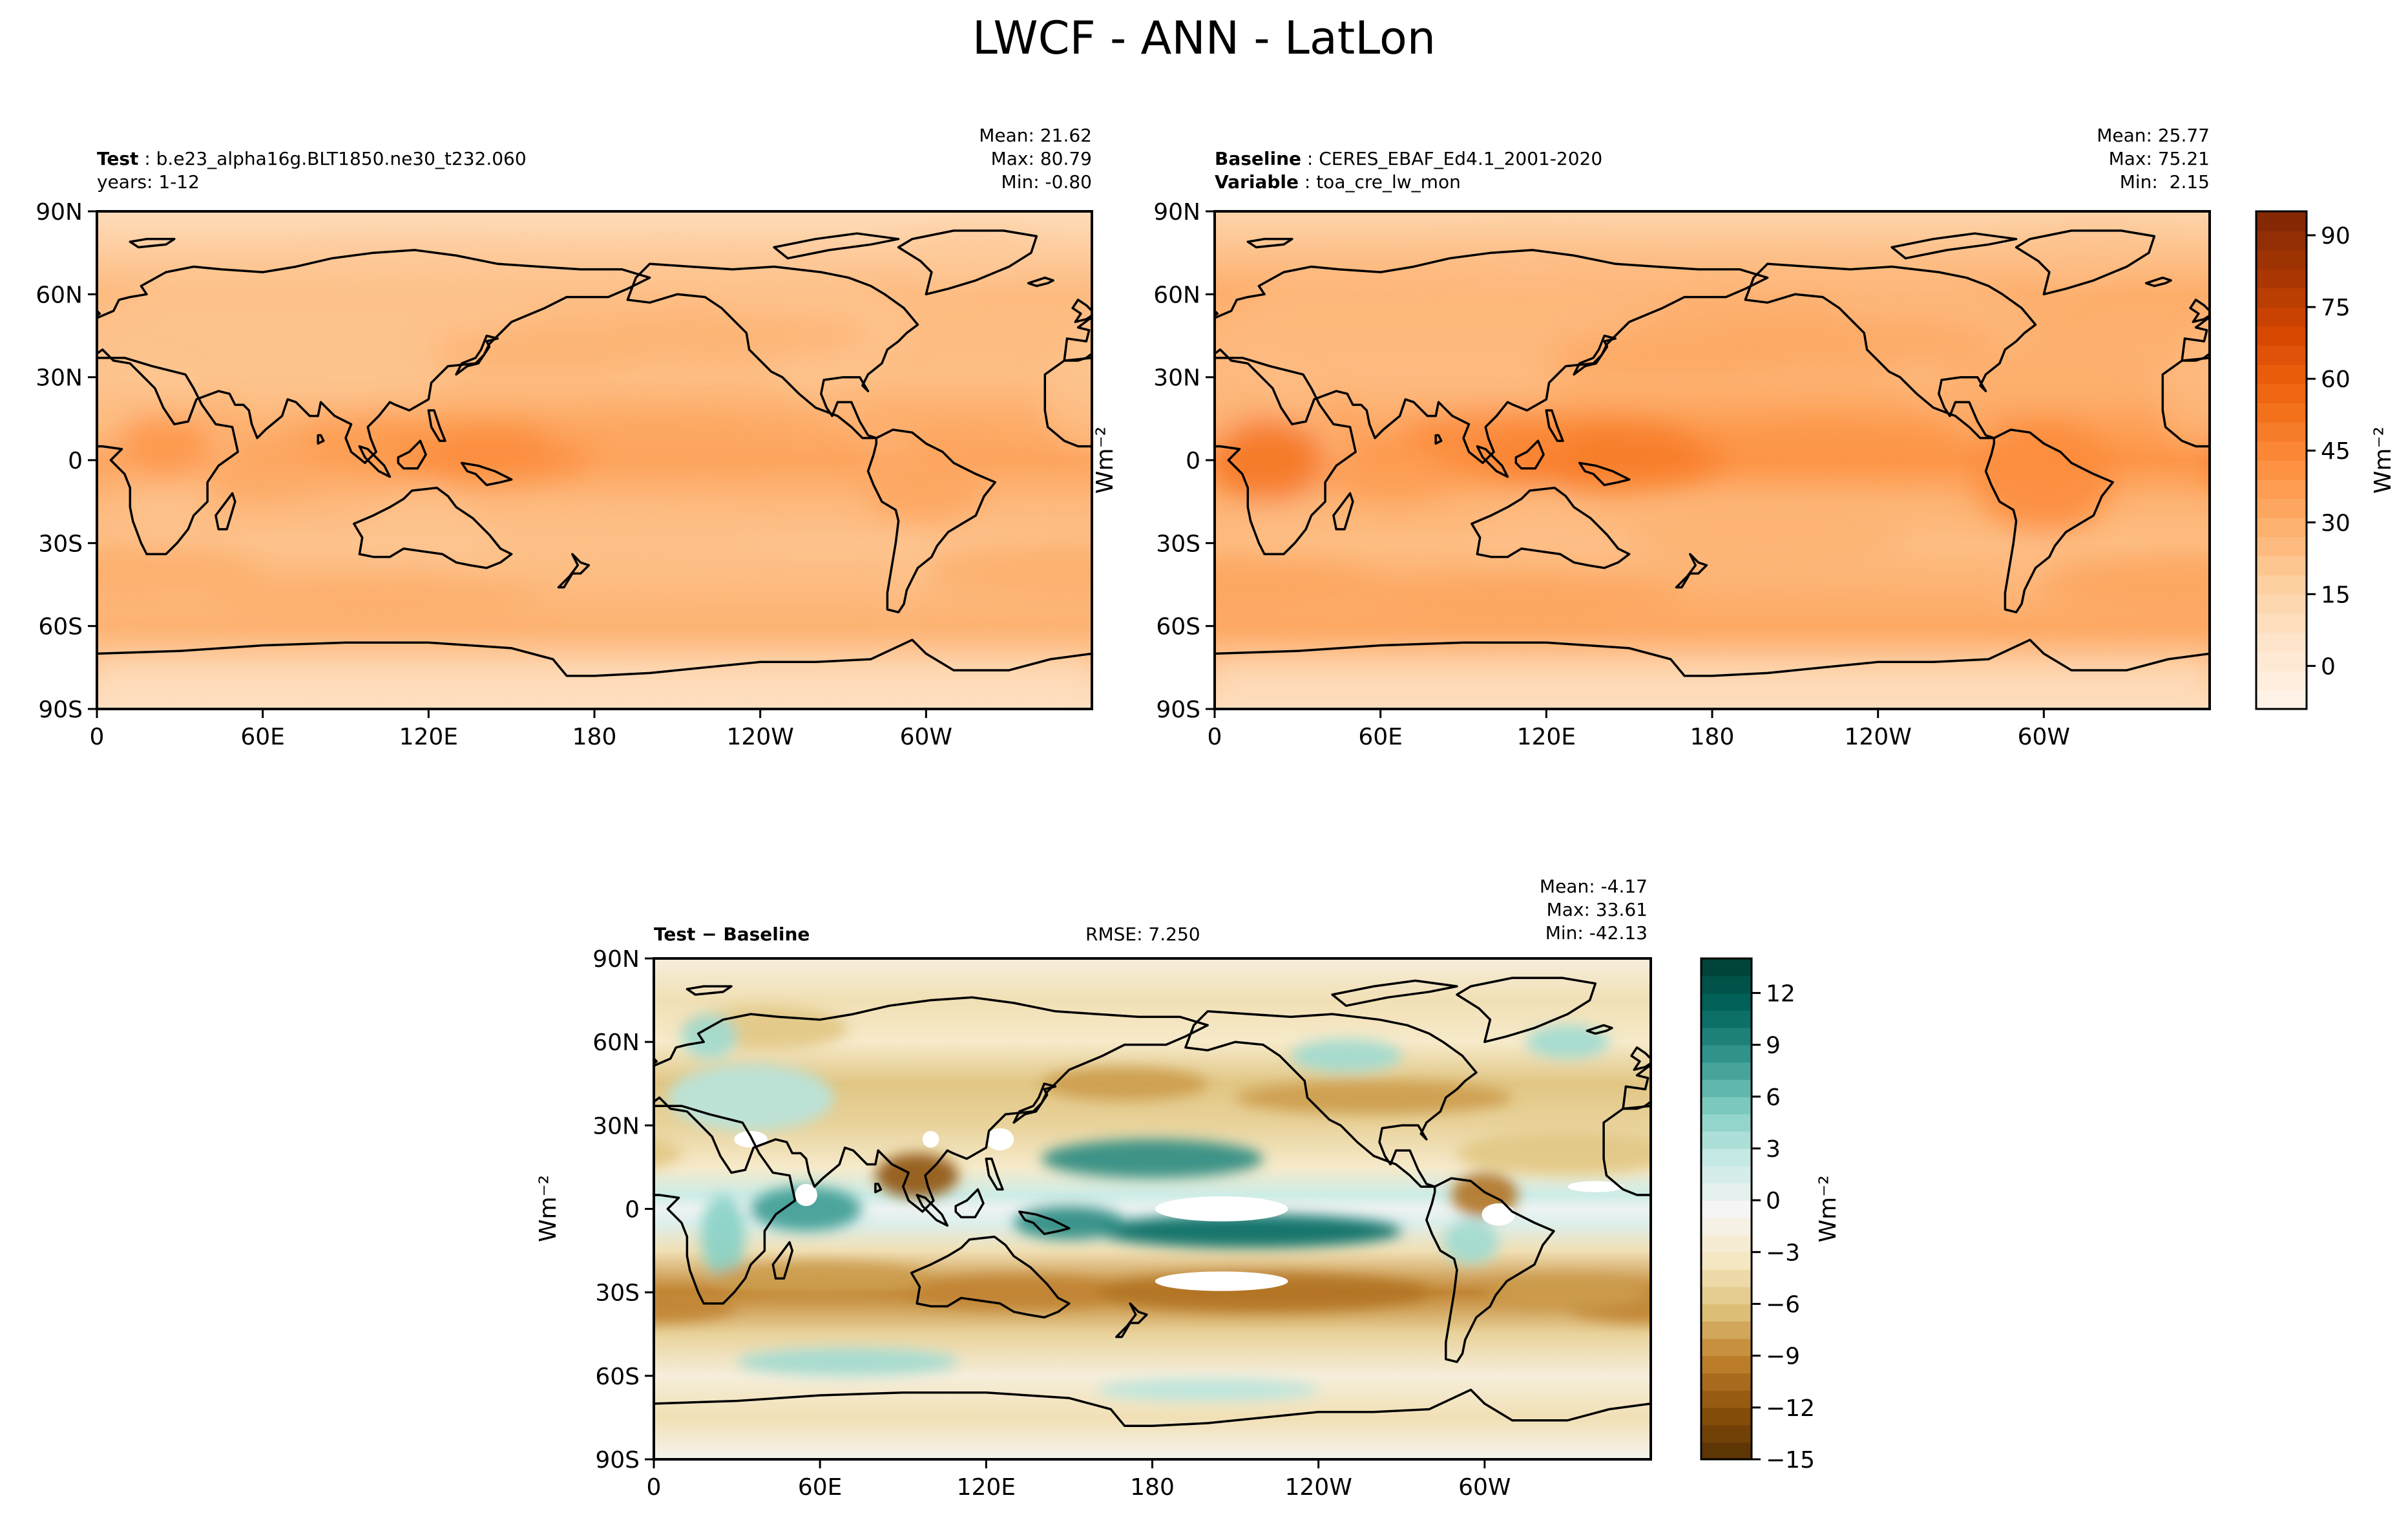  I want to click on xtick-label: 60W, so click(926, 737).